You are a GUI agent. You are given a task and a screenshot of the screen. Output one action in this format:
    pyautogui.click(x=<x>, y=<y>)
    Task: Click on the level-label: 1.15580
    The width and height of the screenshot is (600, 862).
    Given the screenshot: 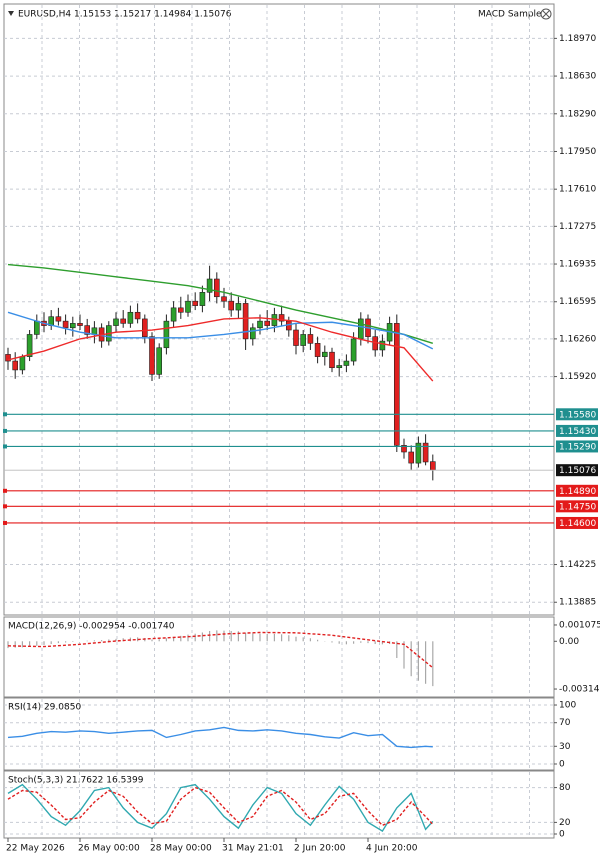 What is the action you would take?
    pyautogui.click(x=577, y=415)
    